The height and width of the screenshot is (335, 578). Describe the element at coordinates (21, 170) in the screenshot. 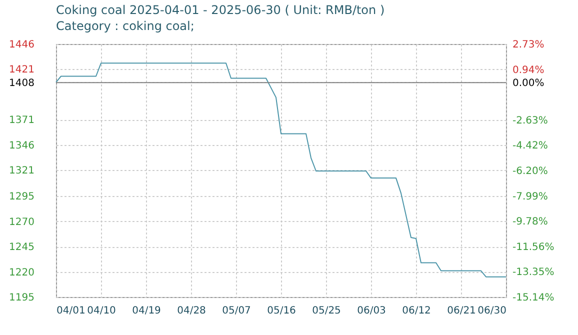

I see `y-tick-label: 1321` at that location.